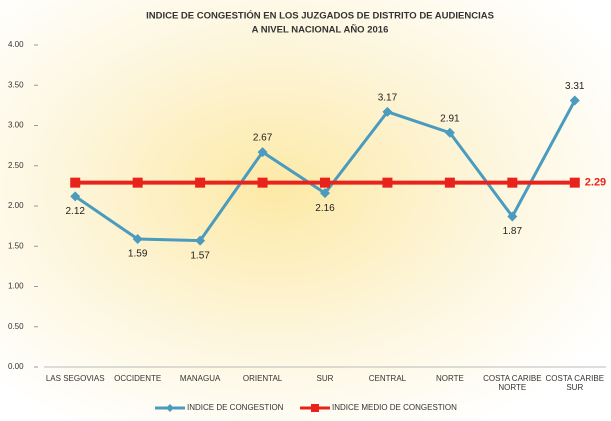  Describe the element at coordinates (75, 378) in the screenshot. I see `x-tick-label: LAS SEGOVIAS` at that location.